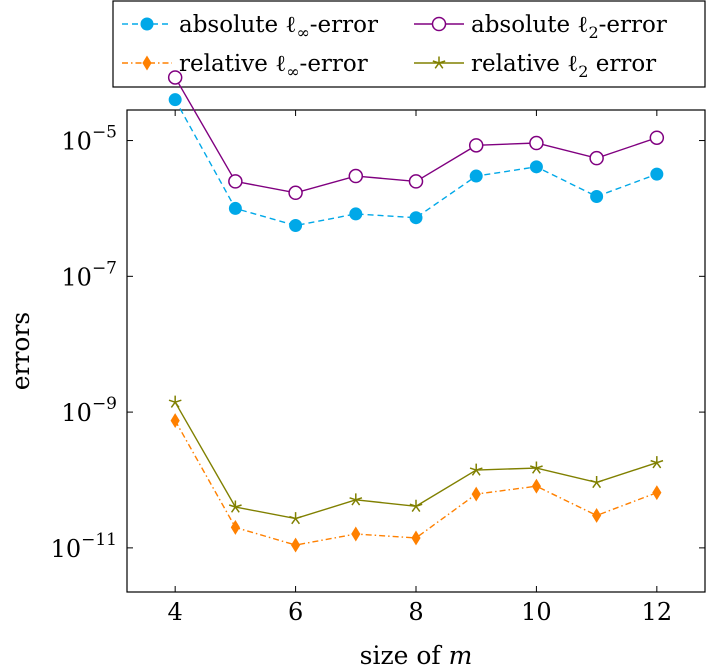  I want to click on legend-entry: absolute ℓ∞-error, so click(250, 27).